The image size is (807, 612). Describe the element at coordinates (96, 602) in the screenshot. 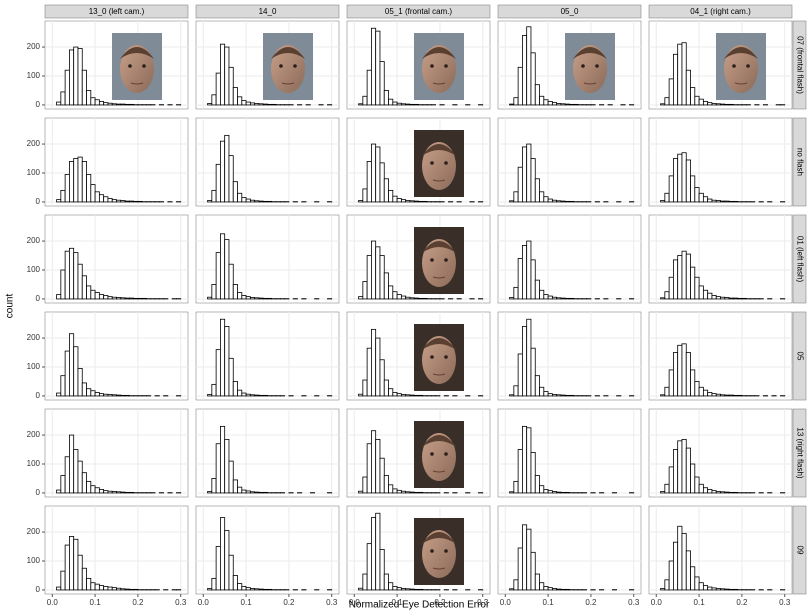

I see `x-tick-label: 0.1` at that location.